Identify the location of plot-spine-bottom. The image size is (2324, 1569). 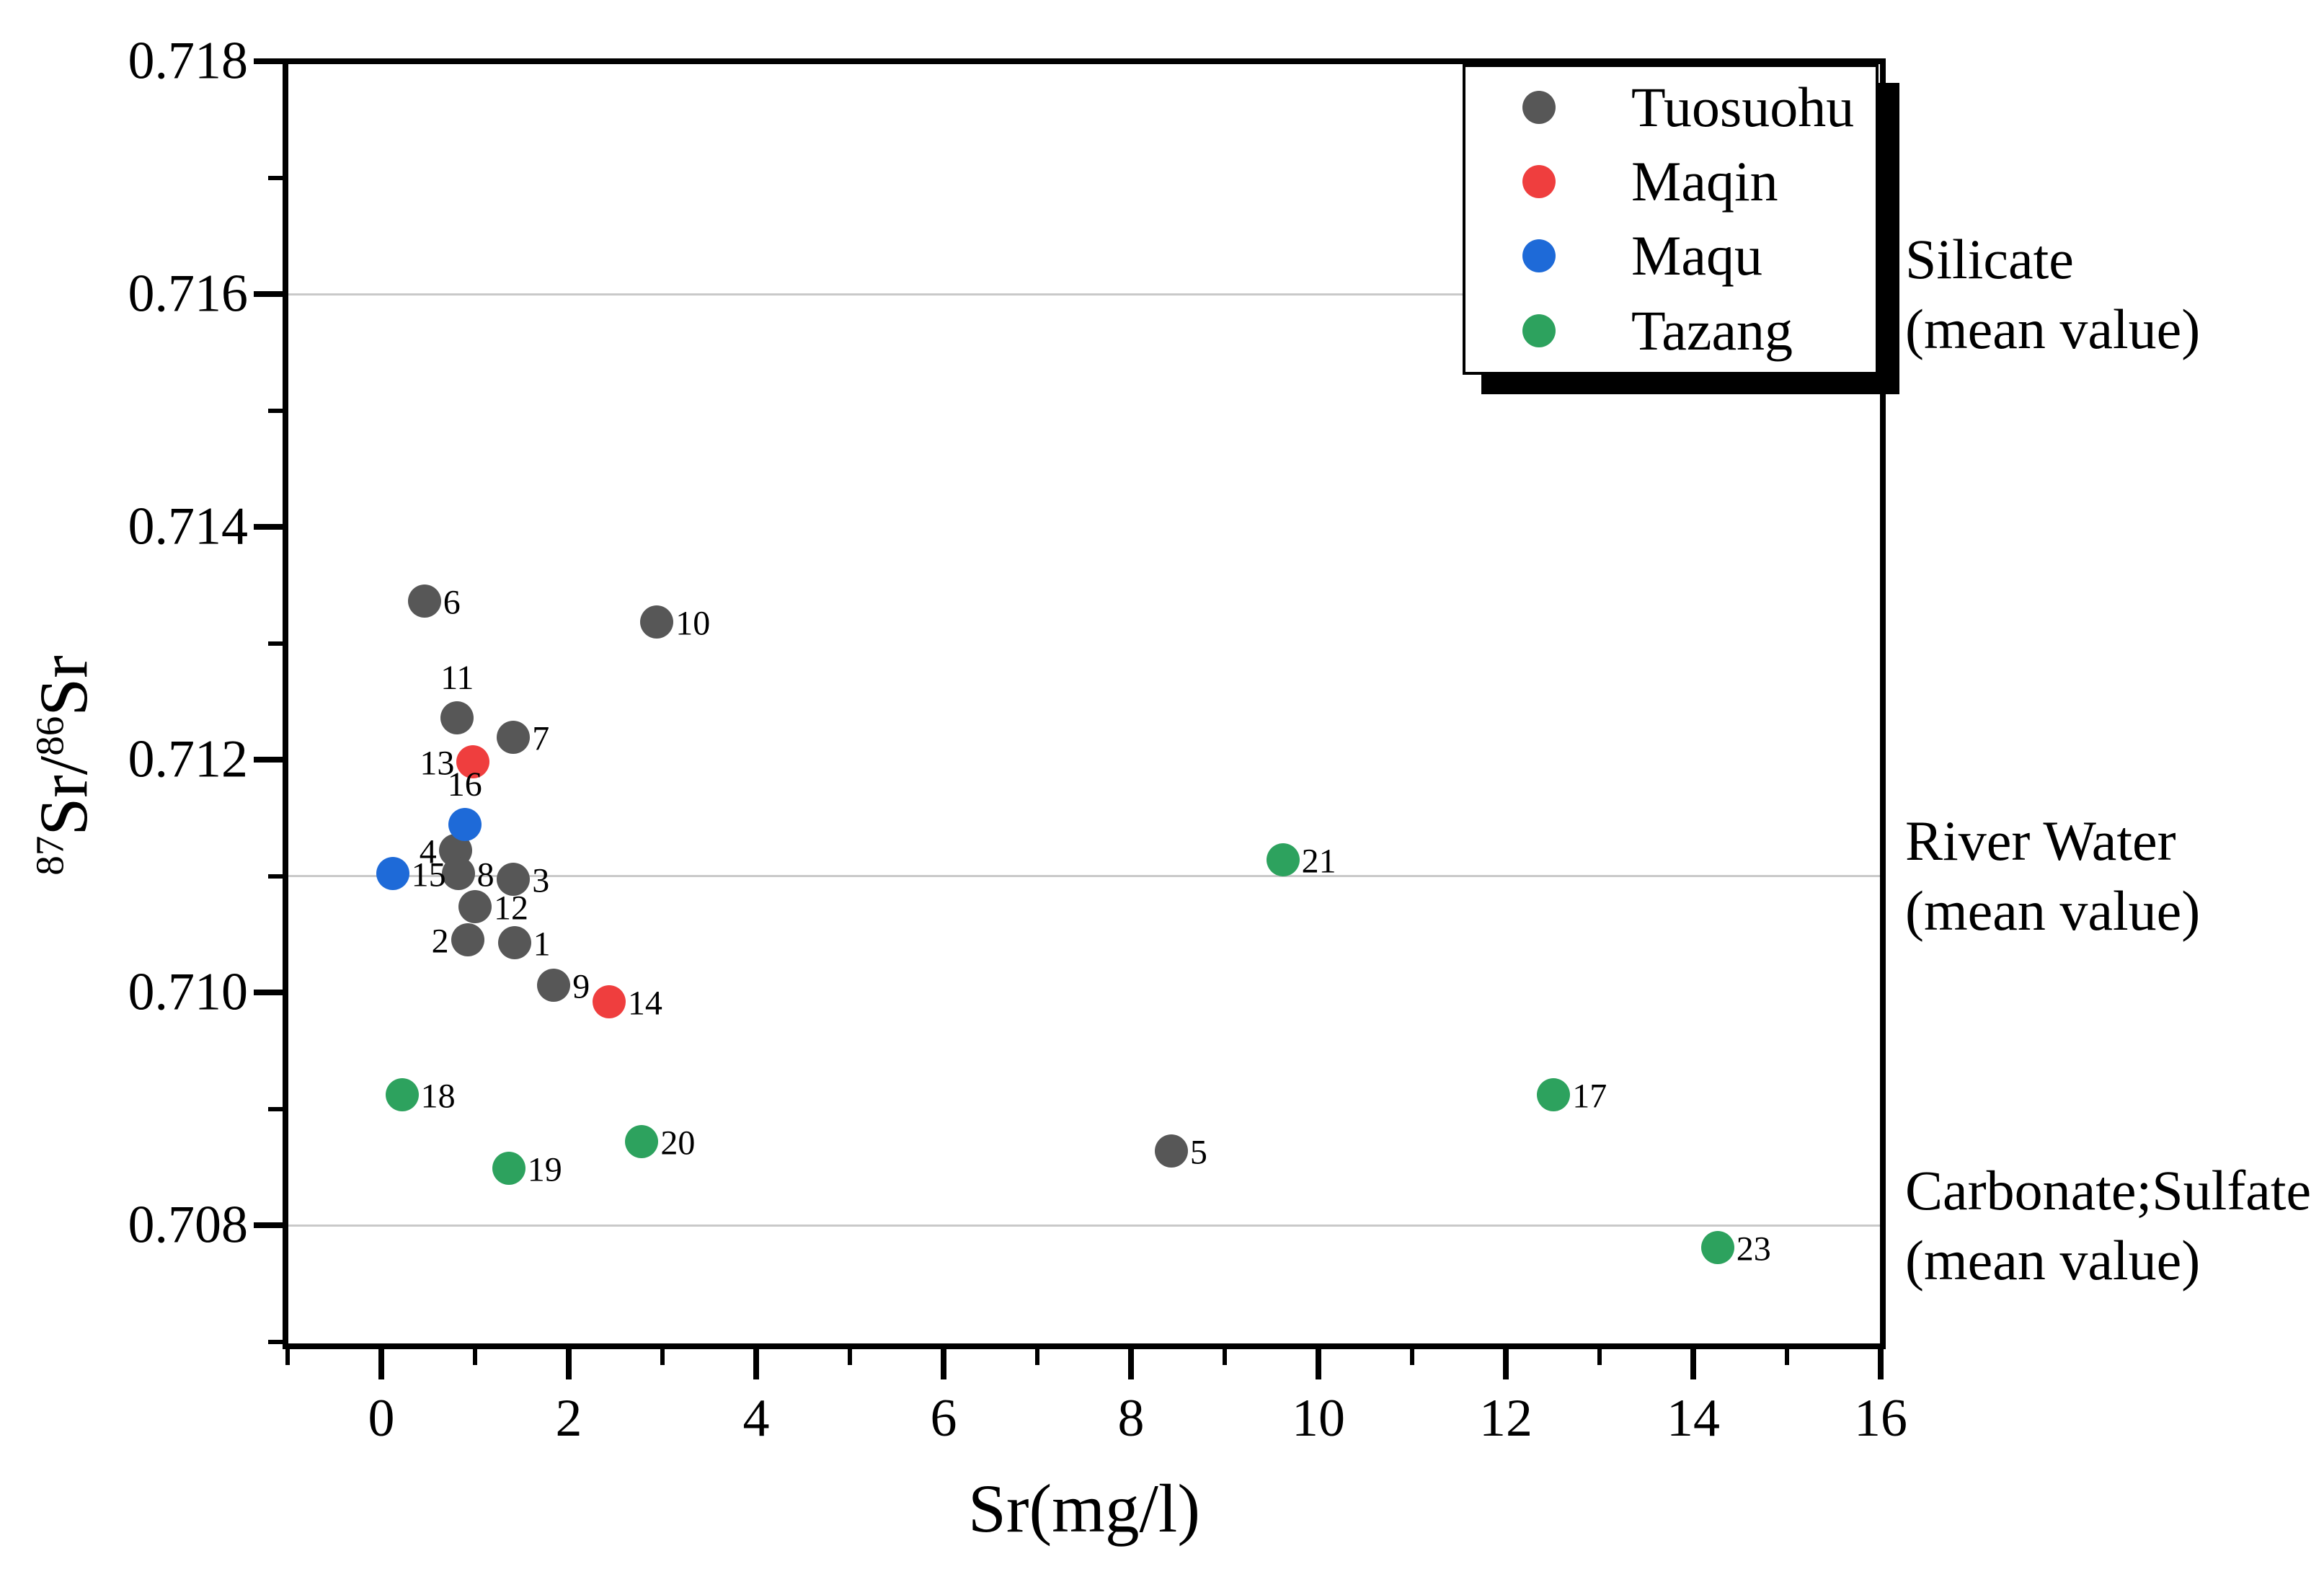
(1084, 1346).